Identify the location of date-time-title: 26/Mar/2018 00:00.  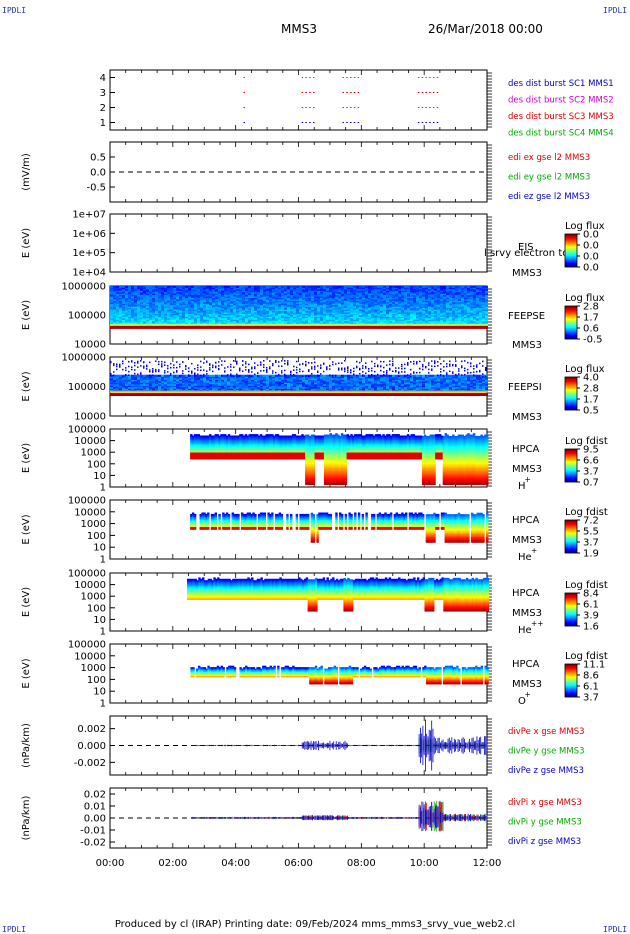
(485, 29).